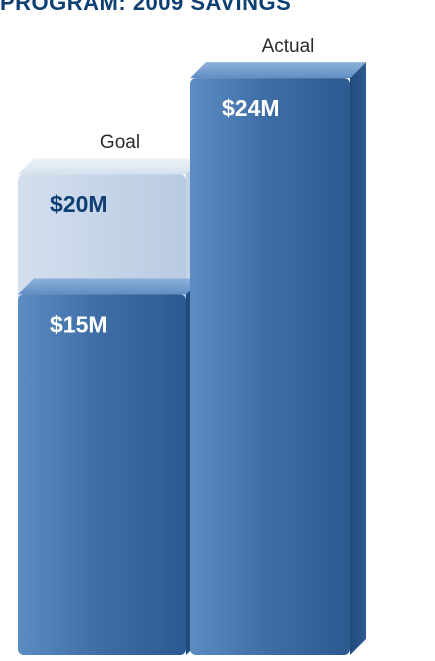  Describe the element at coordinates (288, 46) in the screenshot. I see `category-label-actual: Actual` at that location.